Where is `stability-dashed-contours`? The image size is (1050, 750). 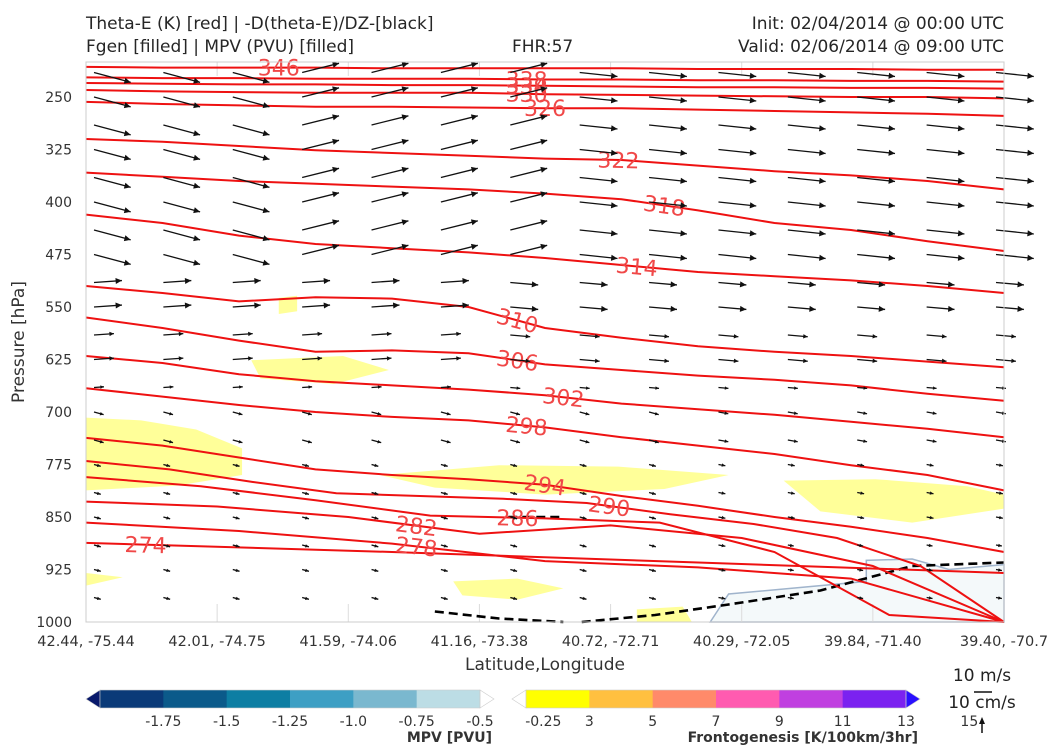
stability-dashed-contours is located at coordinates (719, 569).